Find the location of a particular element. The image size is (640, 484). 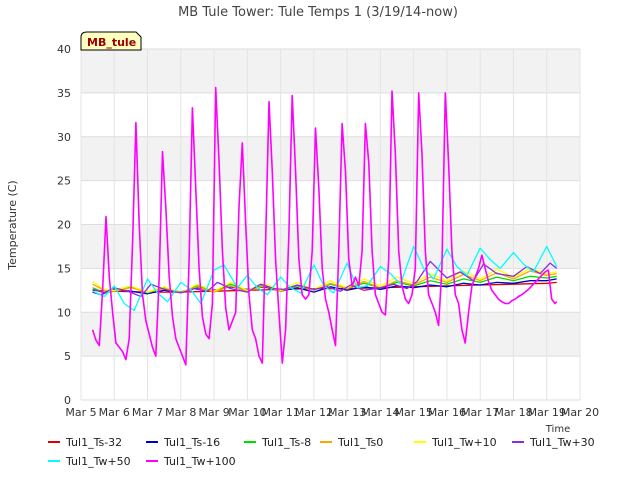

series-line-tul1-ts0 is located at coordinates (324, 282).